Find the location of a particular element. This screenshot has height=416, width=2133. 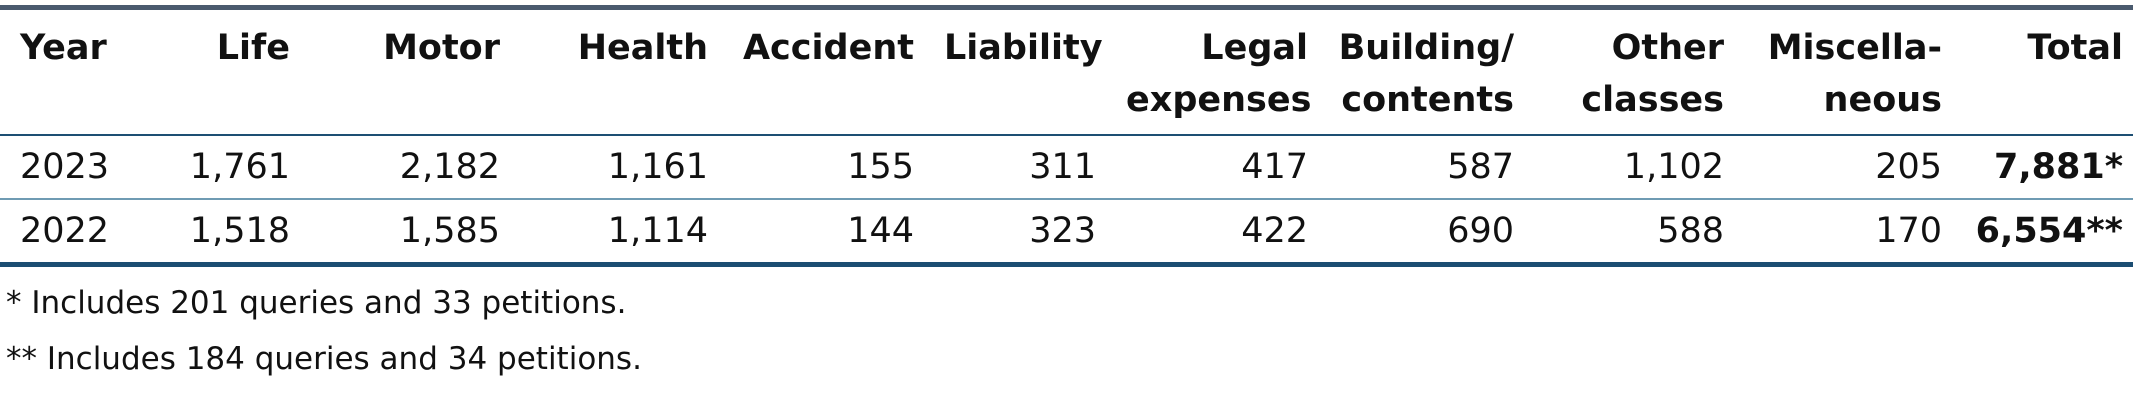

cell-accident: 155 is located at coordinates (821, 167).